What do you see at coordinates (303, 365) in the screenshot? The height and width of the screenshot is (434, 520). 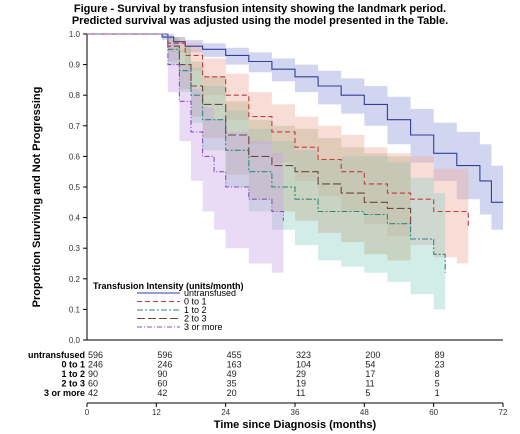 I see `risk-count: 104` at bounding box center [303, 365].